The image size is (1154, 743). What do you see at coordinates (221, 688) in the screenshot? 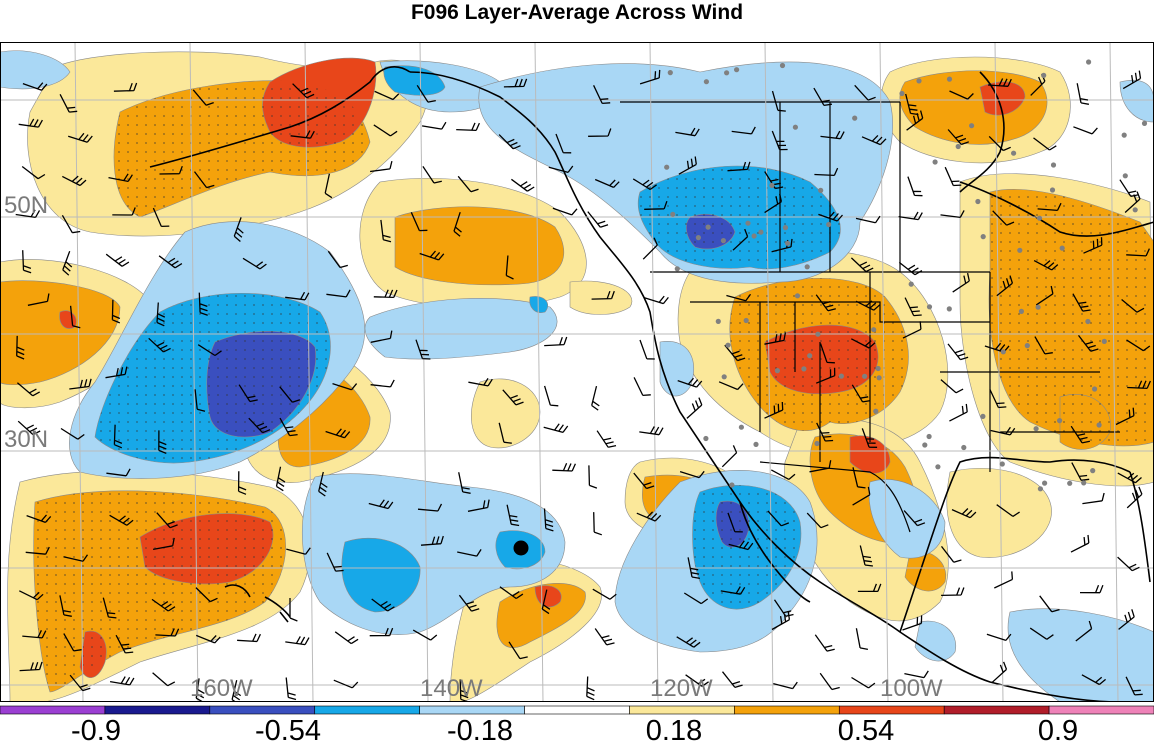
I see `longitude-label: 160W` at bounding box center [221, 688].